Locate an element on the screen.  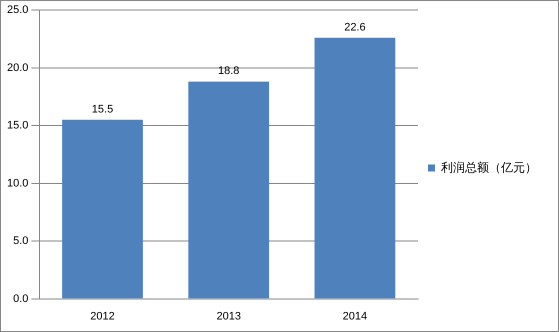
y-tick-label: 5.0 is located at coordinates (20, 241).